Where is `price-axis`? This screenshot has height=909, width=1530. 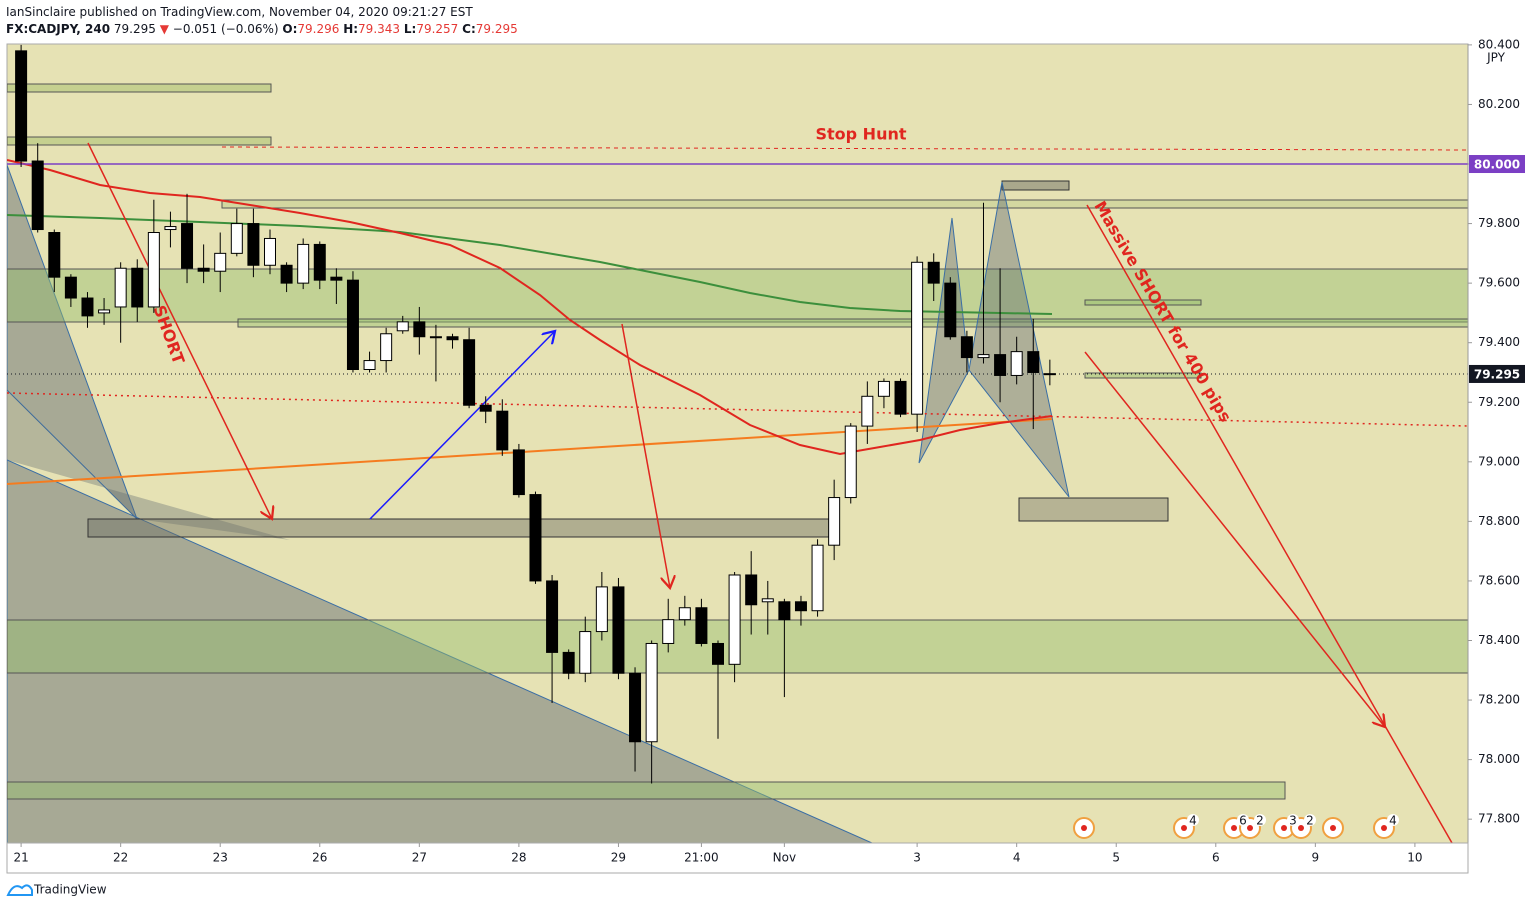
price-axis is located at coordinates (1499, 443).